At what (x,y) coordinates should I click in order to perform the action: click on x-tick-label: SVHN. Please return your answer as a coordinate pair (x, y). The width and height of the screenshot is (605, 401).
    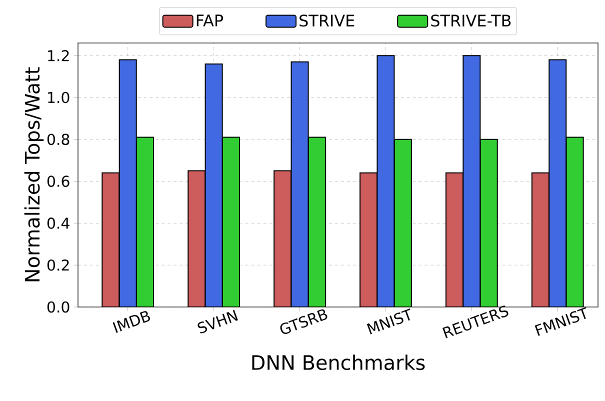
    Looking at the image, I should click on (218, 322).